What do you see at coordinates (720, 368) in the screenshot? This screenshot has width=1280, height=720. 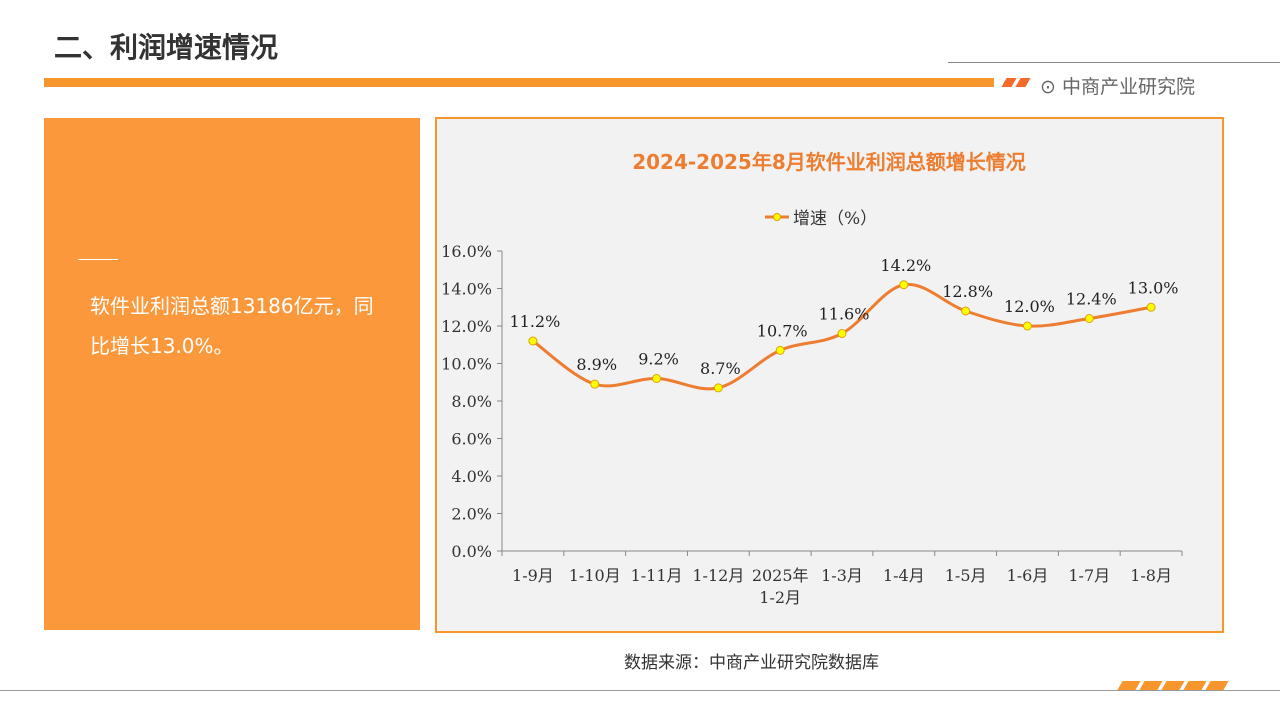 I see `data-label: 8.7%` at bounding box center [720, 368].